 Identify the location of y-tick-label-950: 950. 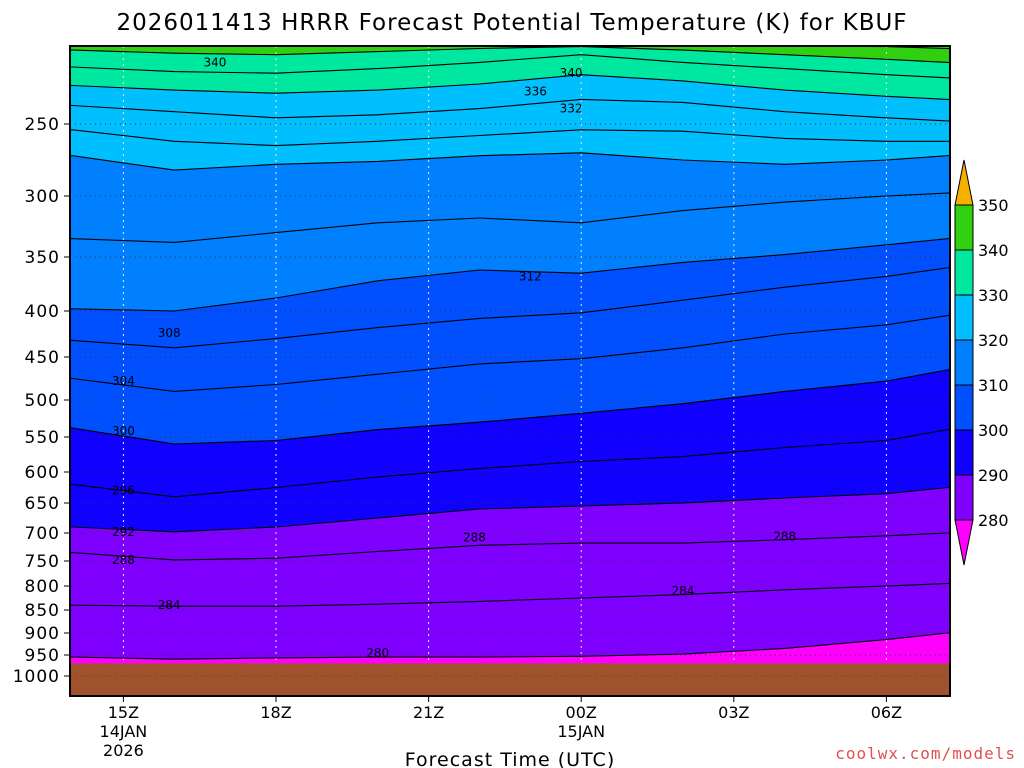
(42, 656).